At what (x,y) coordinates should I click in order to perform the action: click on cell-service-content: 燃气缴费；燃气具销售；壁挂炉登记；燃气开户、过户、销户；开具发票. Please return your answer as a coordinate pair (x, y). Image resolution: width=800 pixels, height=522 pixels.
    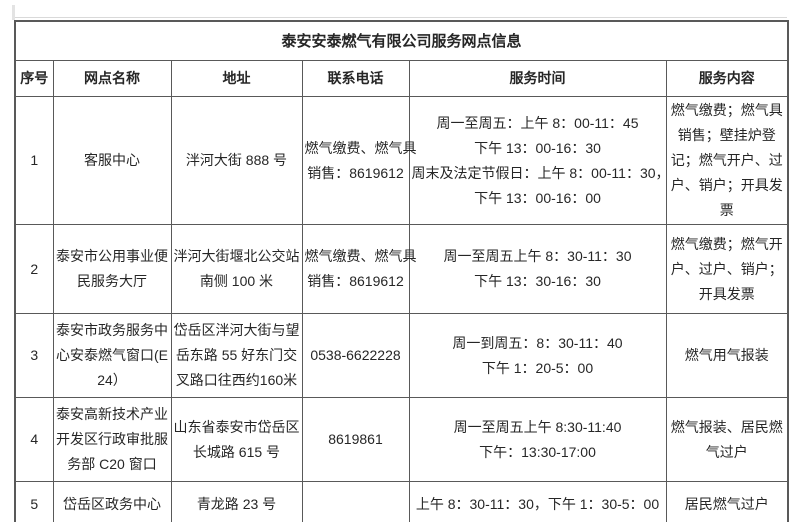
    Looking at the image, I should click on (727, 160).